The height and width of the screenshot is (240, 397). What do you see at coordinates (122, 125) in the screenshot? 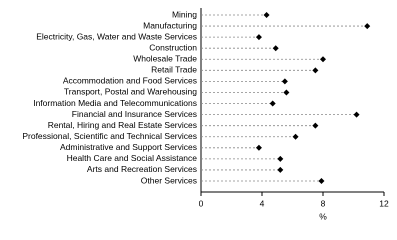
I see `y-tick-label: Rental, Hiring and Real Estate Services` at bounding box center [122, 125].